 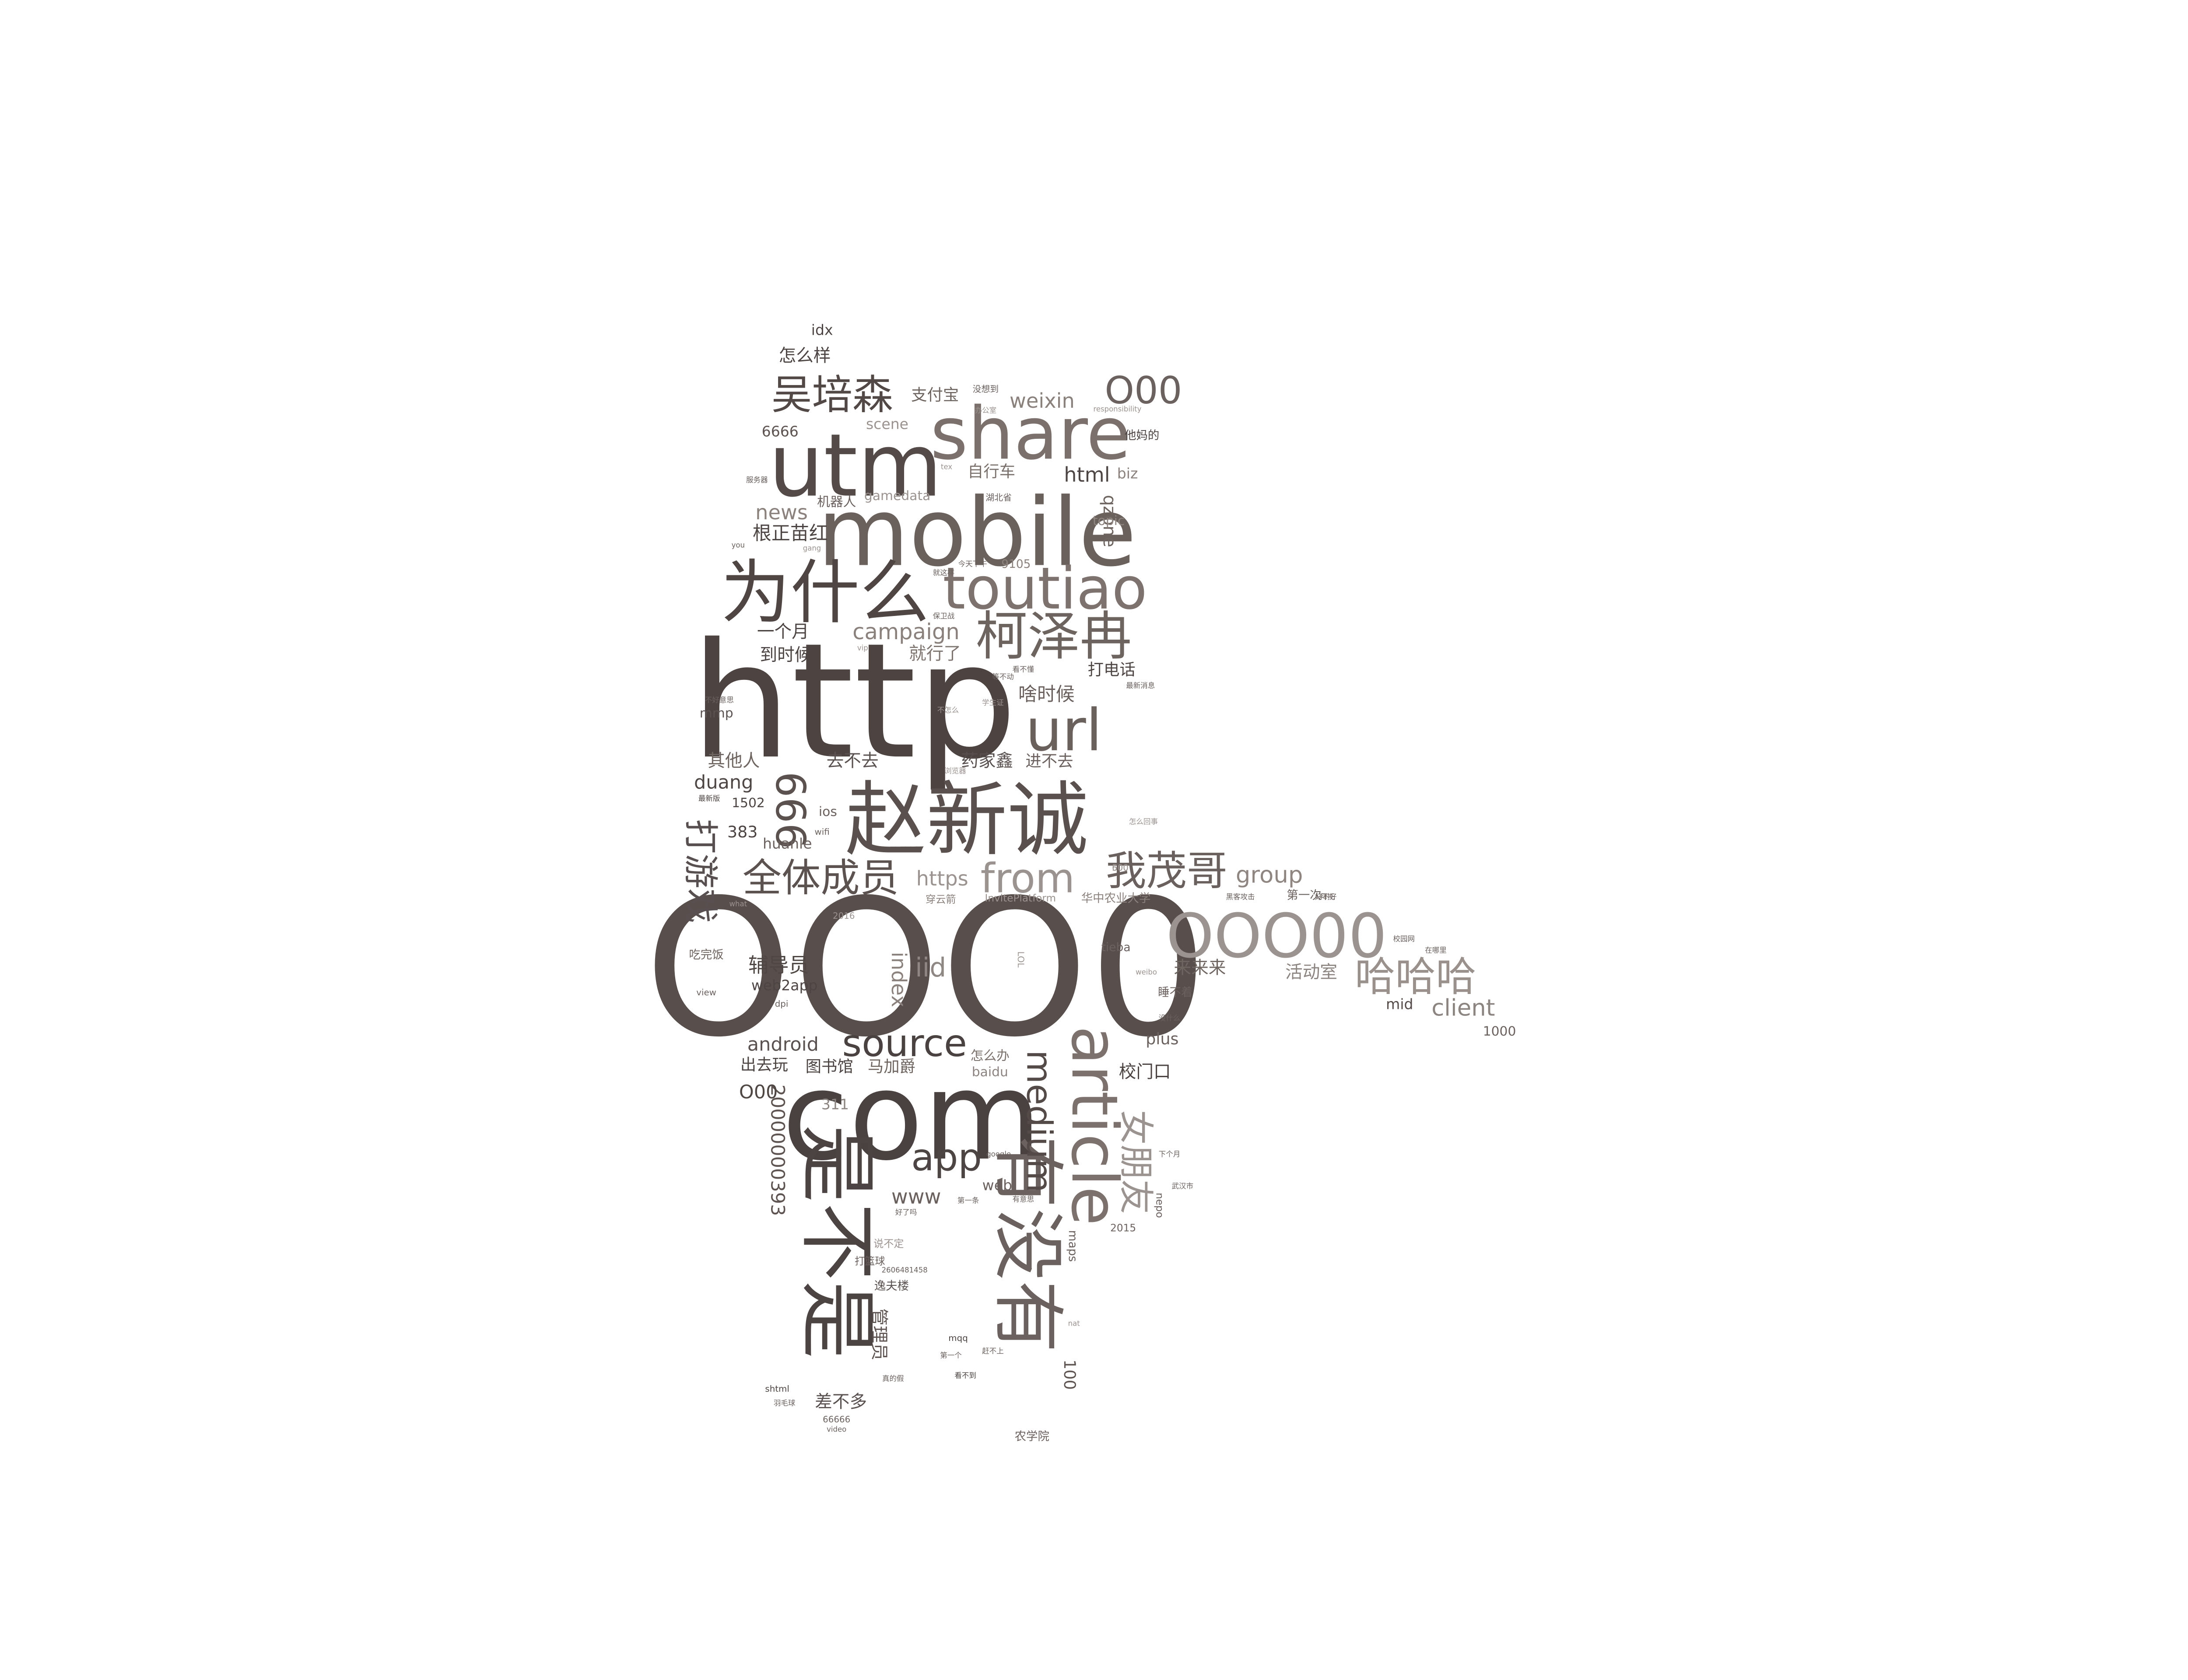 What do you see at coordinates (719, 700) in the screenshot?
I see `word-cjk-121: 不好意思` at bounding box center [719, 700].